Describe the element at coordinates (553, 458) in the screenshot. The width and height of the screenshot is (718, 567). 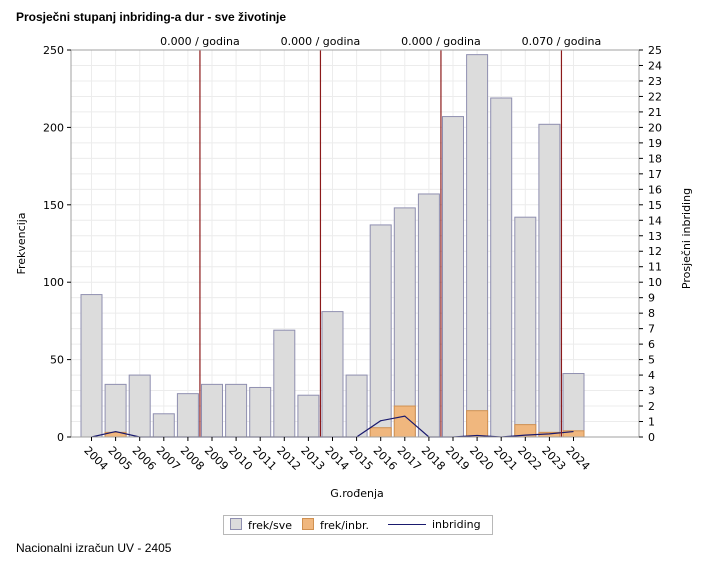
I see `x-tick-label-2023: 2023` at that location.